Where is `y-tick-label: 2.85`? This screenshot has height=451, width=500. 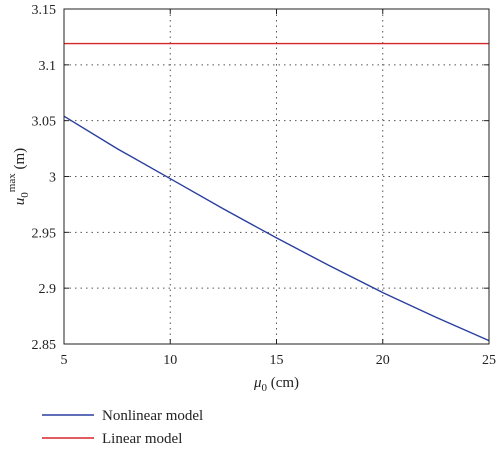
y-tick-label: 2.85 is located at coordinates (44, 345).